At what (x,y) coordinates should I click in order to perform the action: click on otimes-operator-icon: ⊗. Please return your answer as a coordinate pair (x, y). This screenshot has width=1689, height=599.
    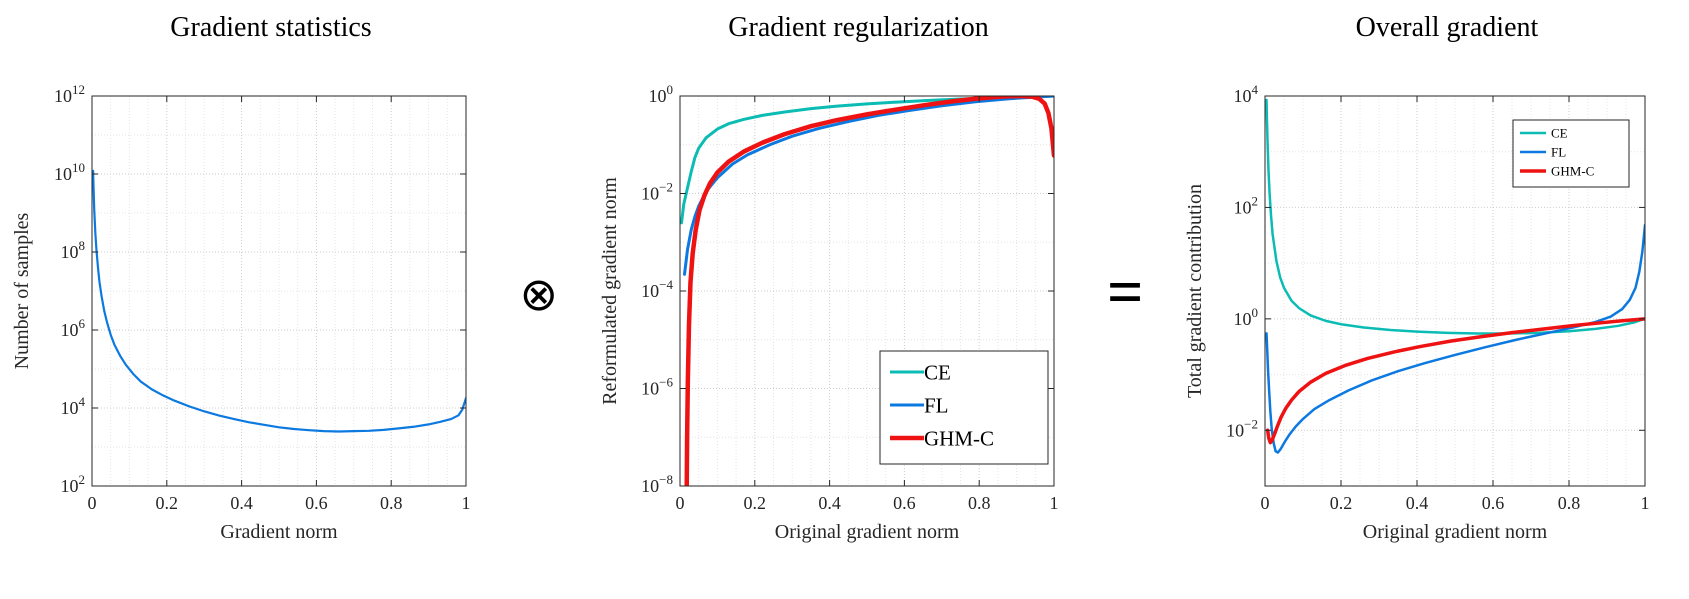
    Looking at the image, I should click on (539, 294).